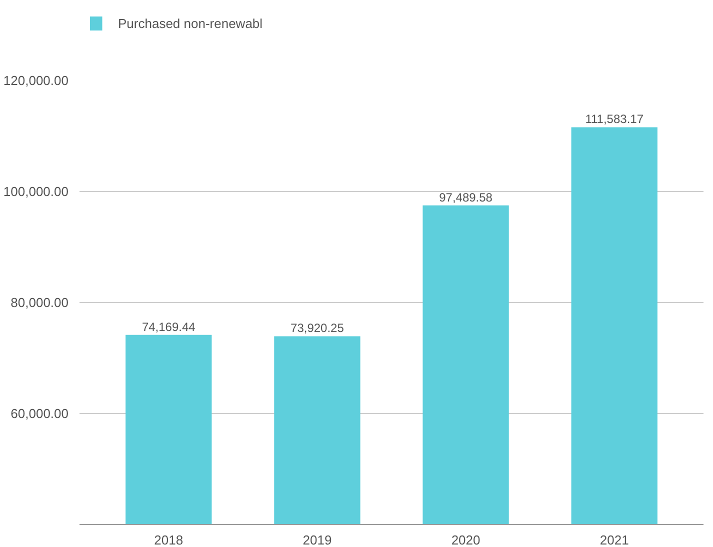 Image resolution: width=713 pixels, height=547 pixels. I want to click on data-label: 74,169.44, so click(169, 327).